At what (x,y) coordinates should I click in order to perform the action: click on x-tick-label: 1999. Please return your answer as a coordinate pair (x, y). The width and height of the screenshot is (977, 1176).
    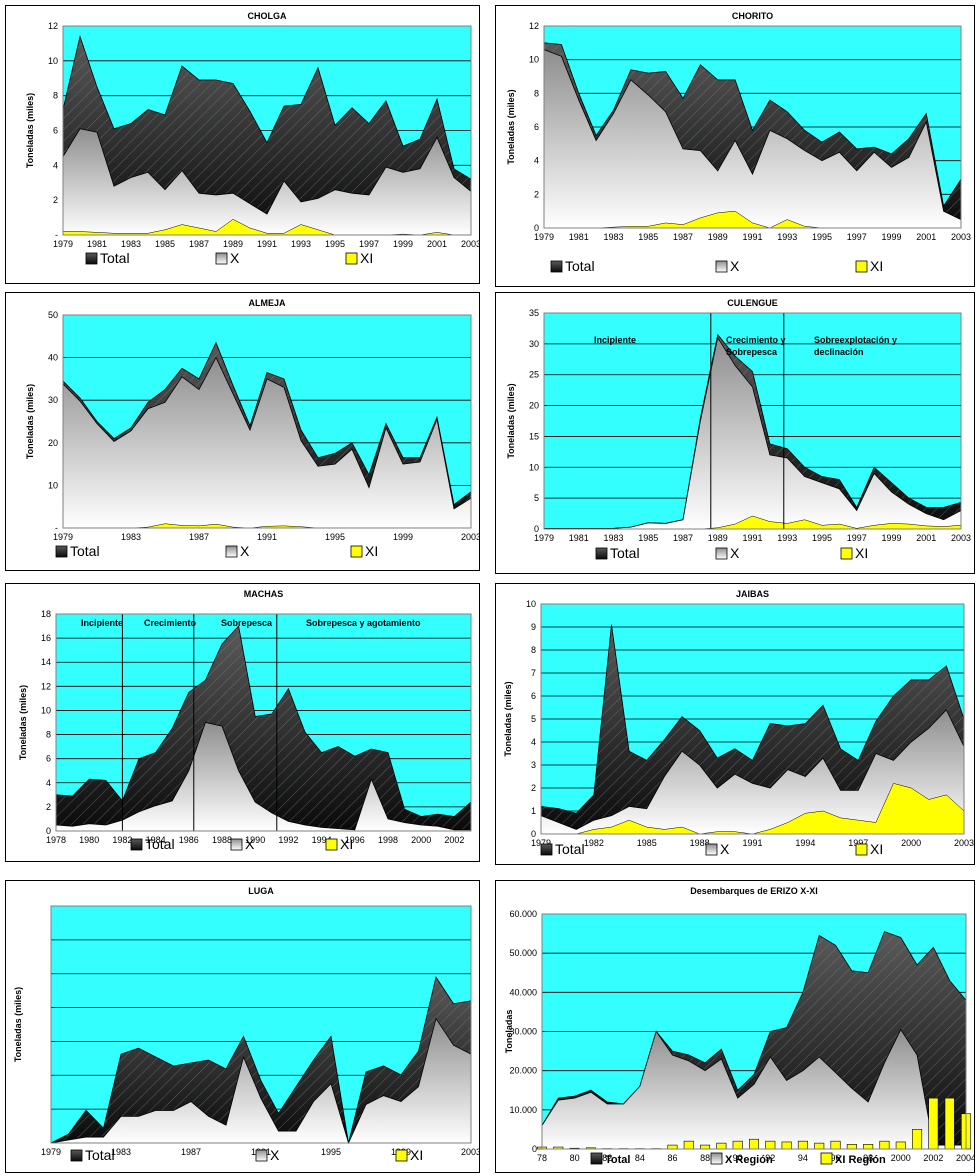
    Looking at the image, I should click on (891, 237).